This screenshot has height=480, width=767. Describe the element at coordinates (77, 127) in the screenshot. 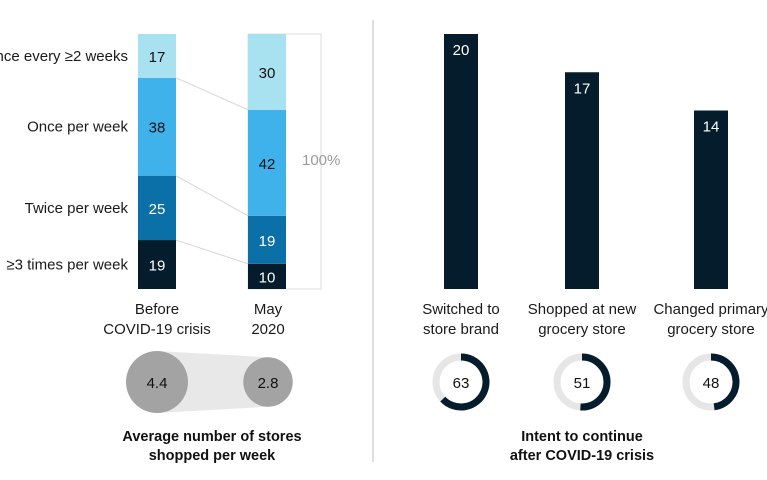

I see `frequency-label: Once per week` at that location.